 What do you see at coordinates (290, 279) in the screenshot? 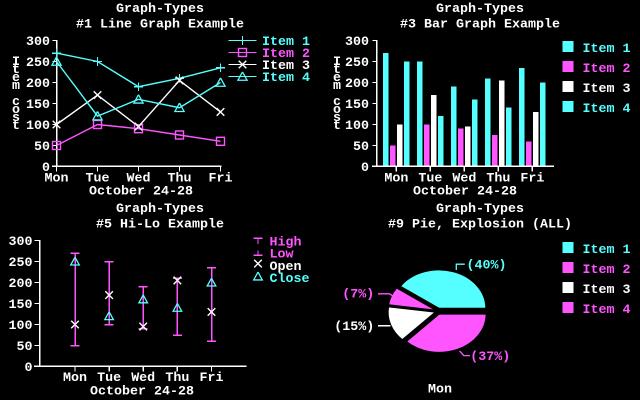
I see `svg-text: Close` at bounding box center [290, 279].